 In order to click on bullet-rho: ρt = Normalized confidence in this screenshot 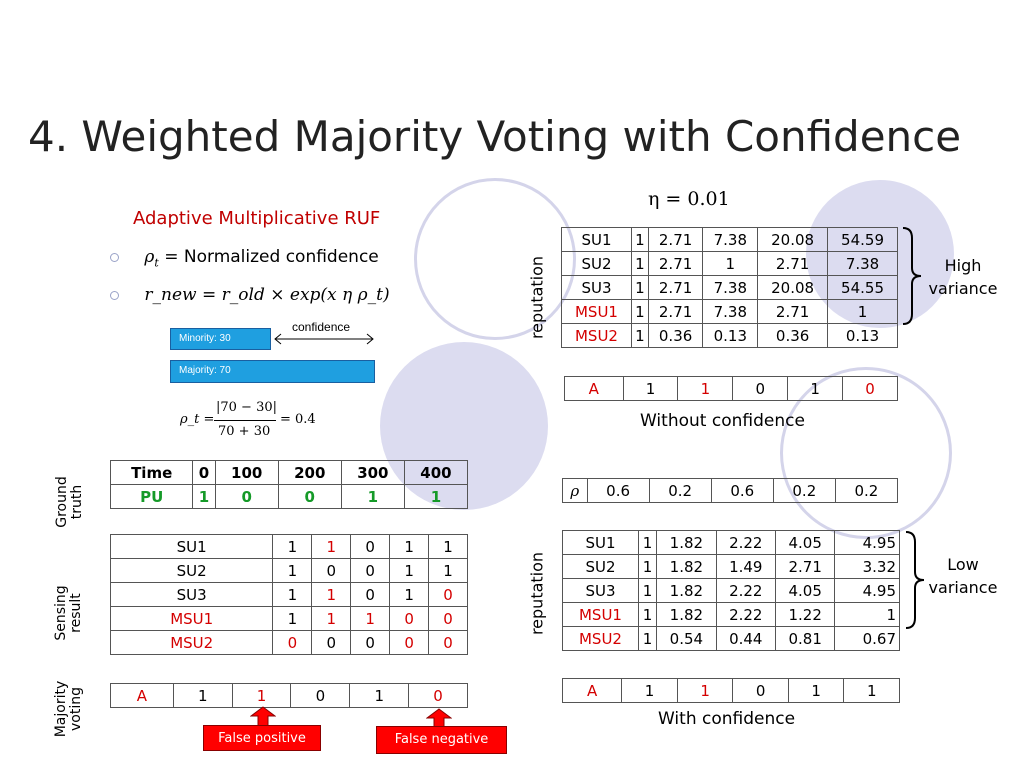, I will do `click(244, 258)`.